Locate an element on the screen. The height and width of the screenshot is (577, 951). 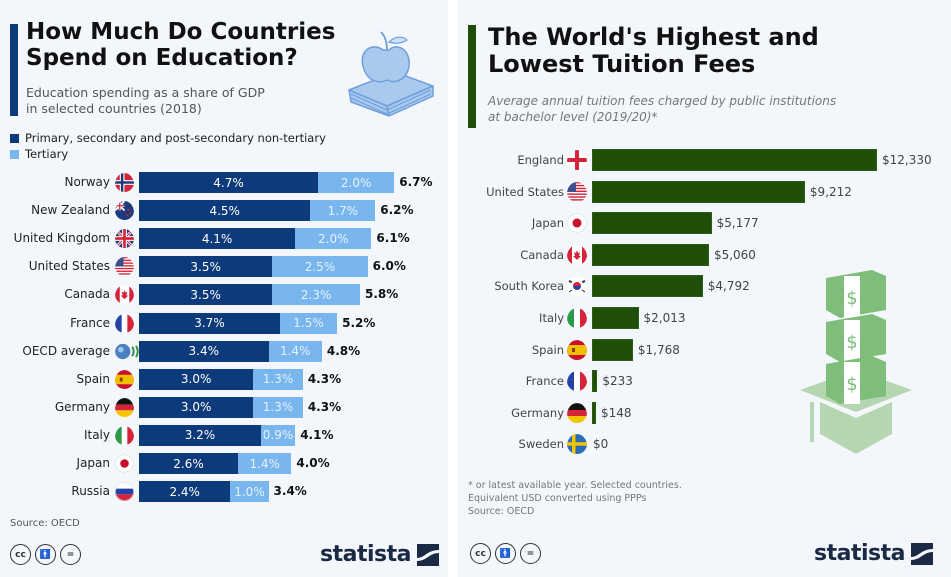
category-label: United States is located at coordinates (69, 266).